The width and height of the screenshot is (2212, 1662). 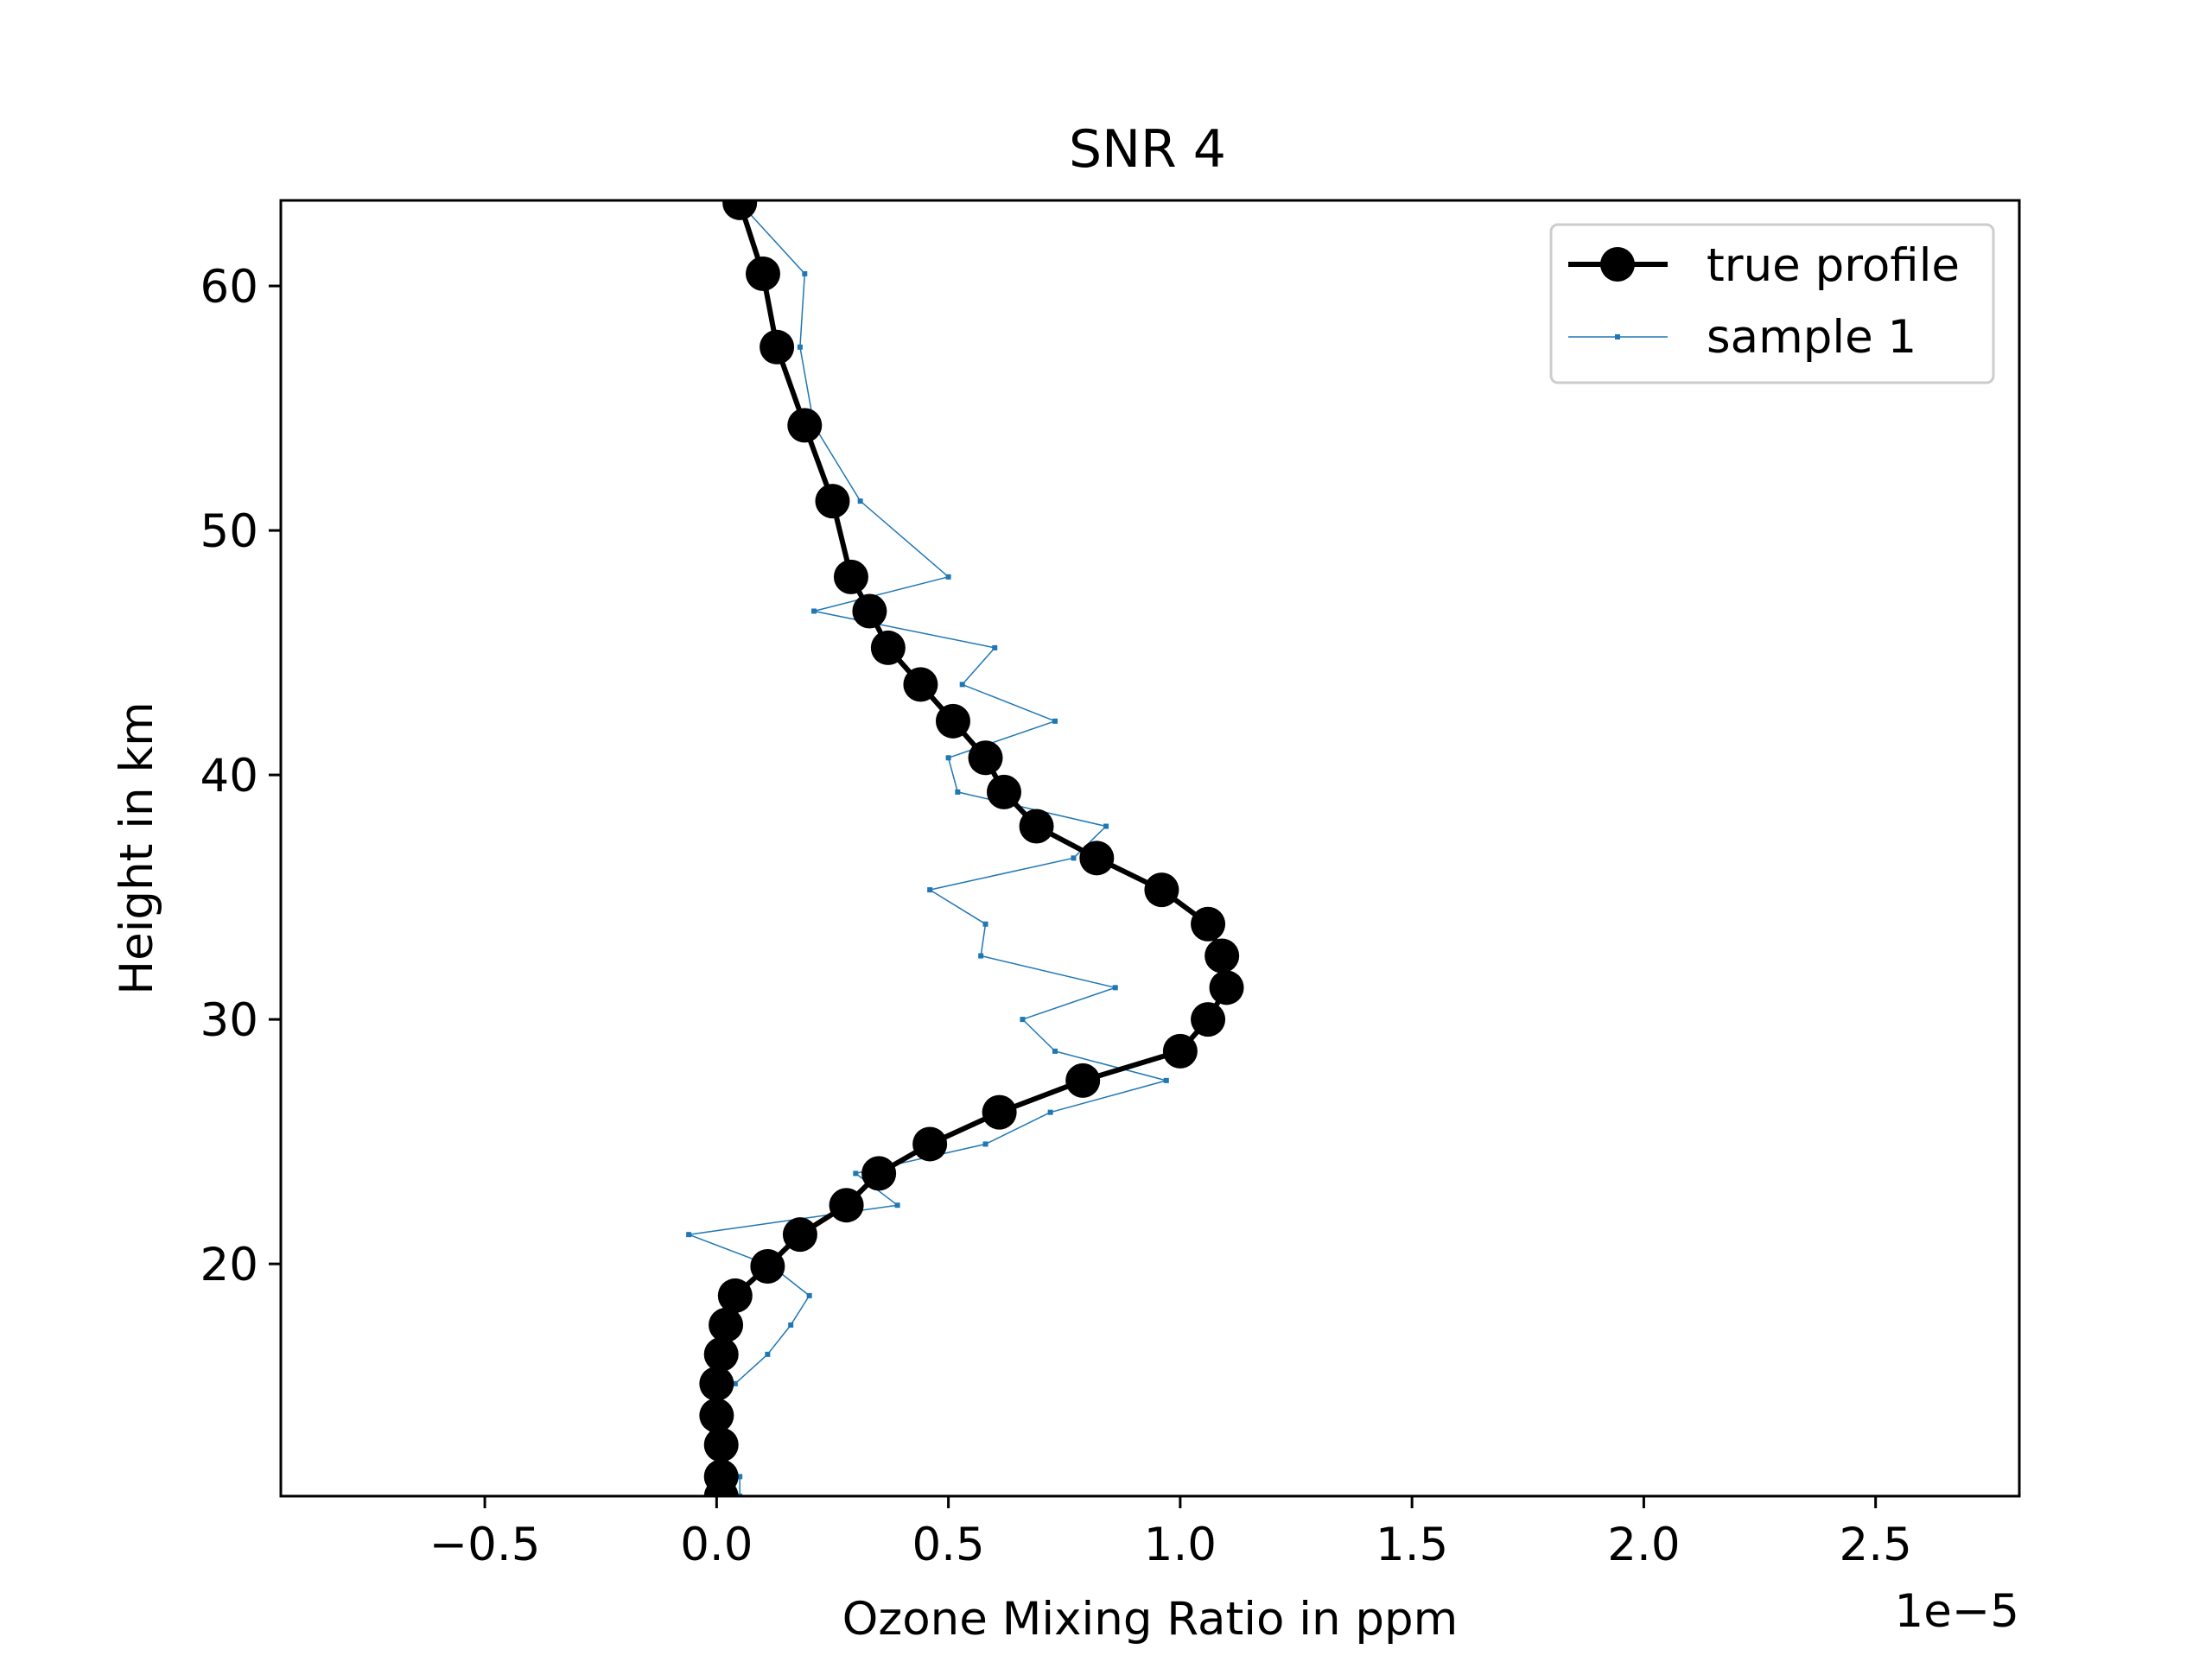 I want to click on y-axis-ticks: 20 30 40 50 60, so click(x=240, y=776).